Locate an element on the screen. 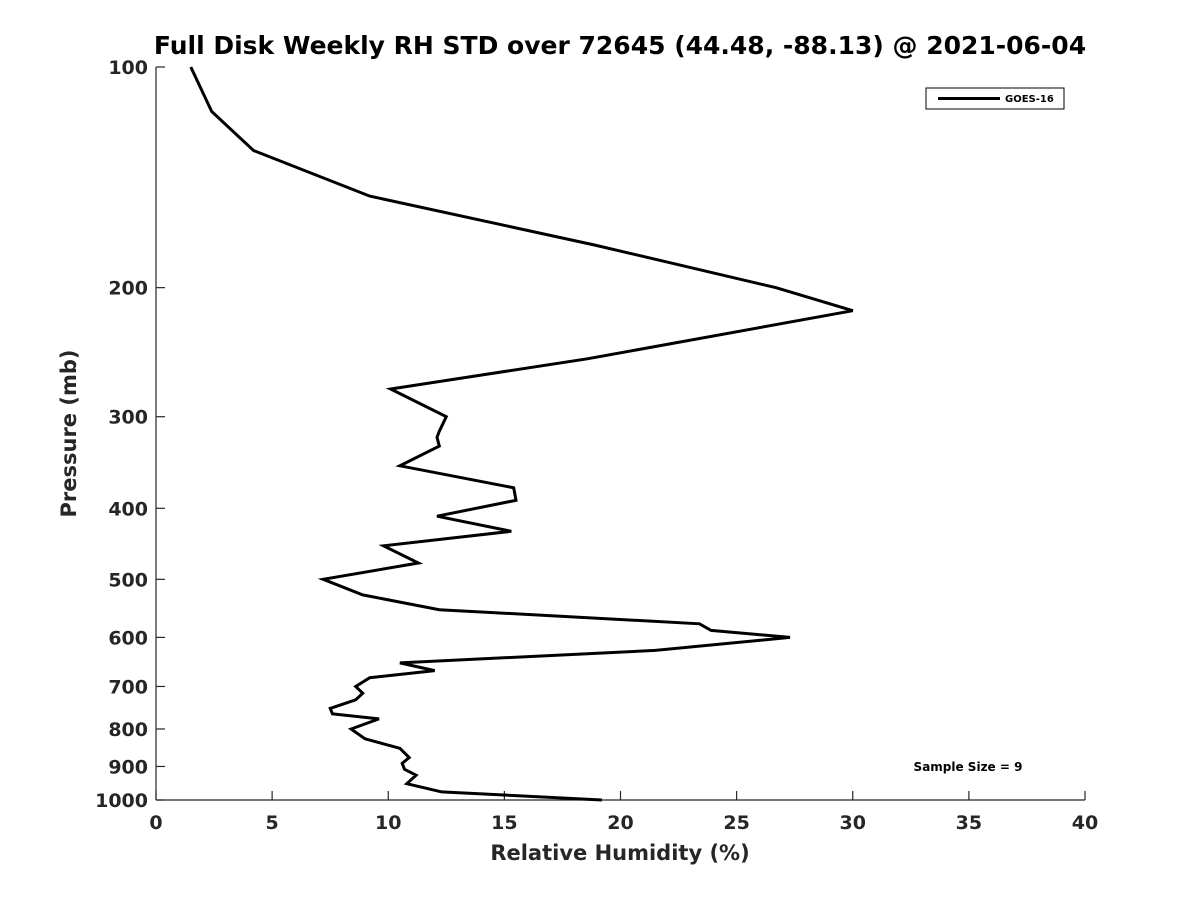 The height and width of the screenshot is (900, 1200). y-tick-label: 900 is located at coordinates (128, 767).